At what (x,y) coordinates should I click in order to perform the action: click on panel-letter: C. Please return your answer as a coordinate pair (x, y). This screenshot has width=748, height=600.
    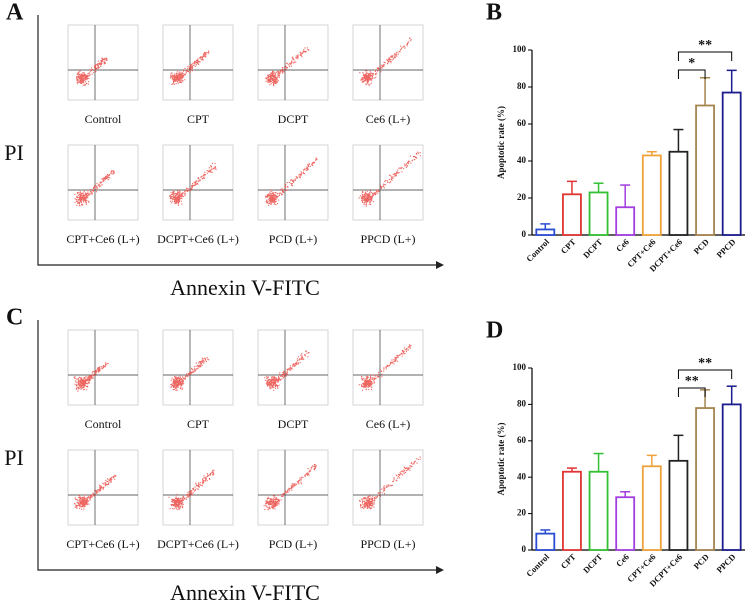
    Looking at the image, I should click on (14, 318).